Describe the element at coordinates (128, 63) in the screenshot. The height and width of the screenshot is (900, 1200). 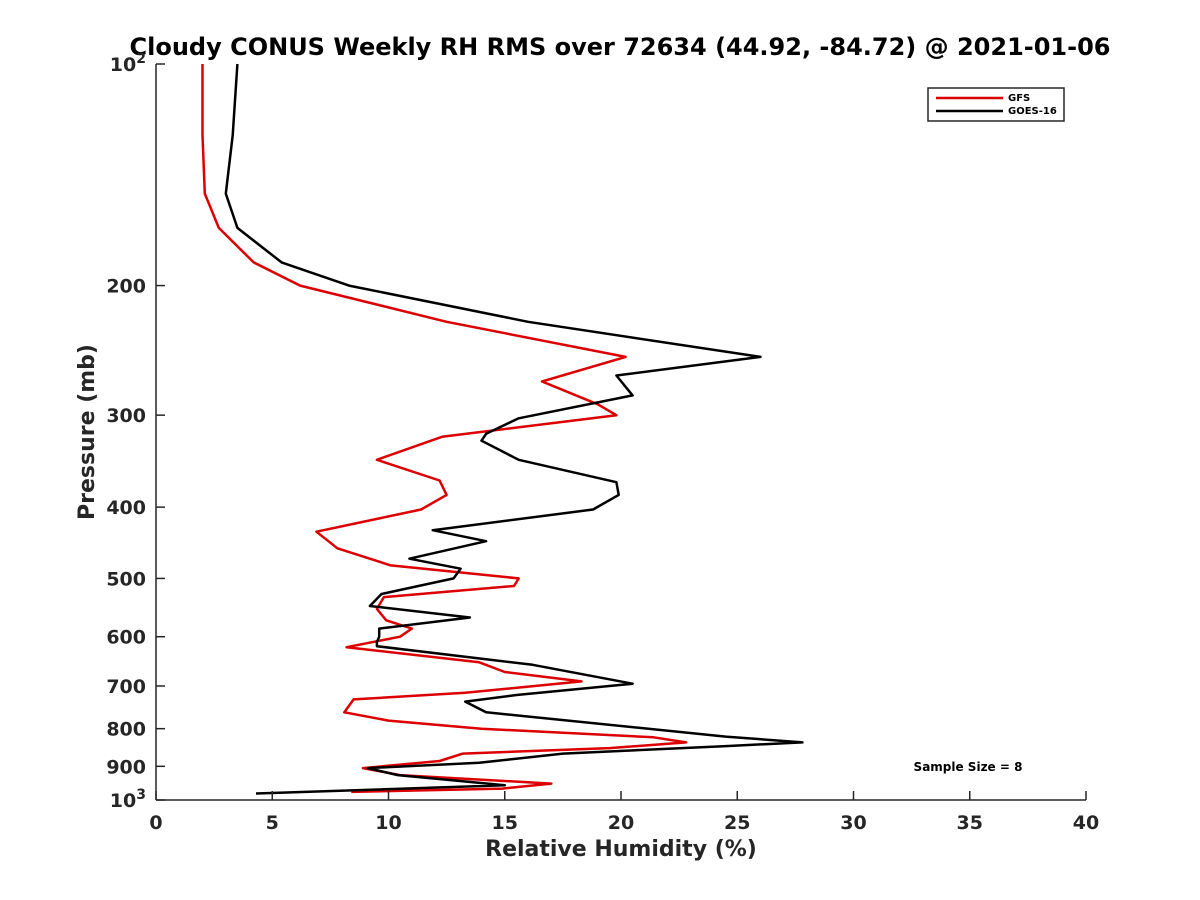
I see `y-tick-label: 10²` at that location.